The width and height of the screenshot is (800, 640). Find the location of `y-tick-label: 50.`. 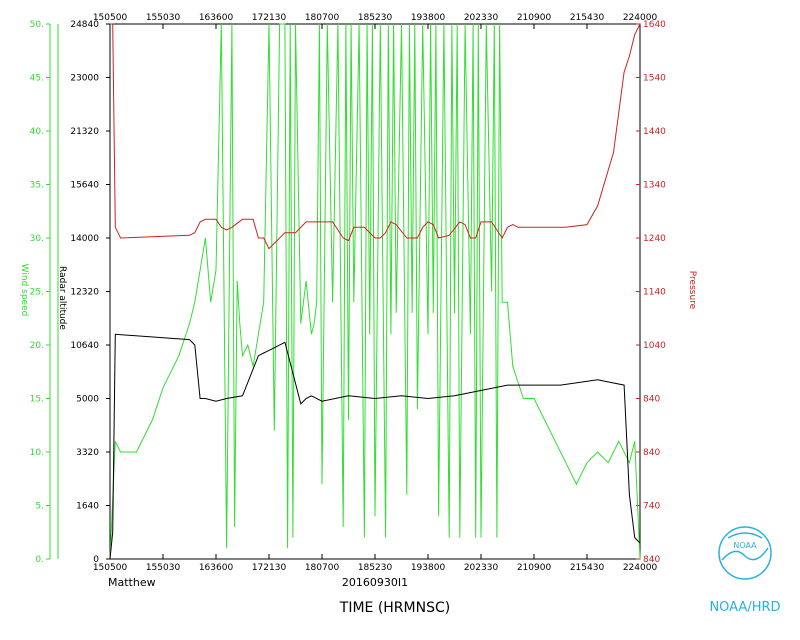

y-tick-label: 50. is located at coordinates (37, 25).